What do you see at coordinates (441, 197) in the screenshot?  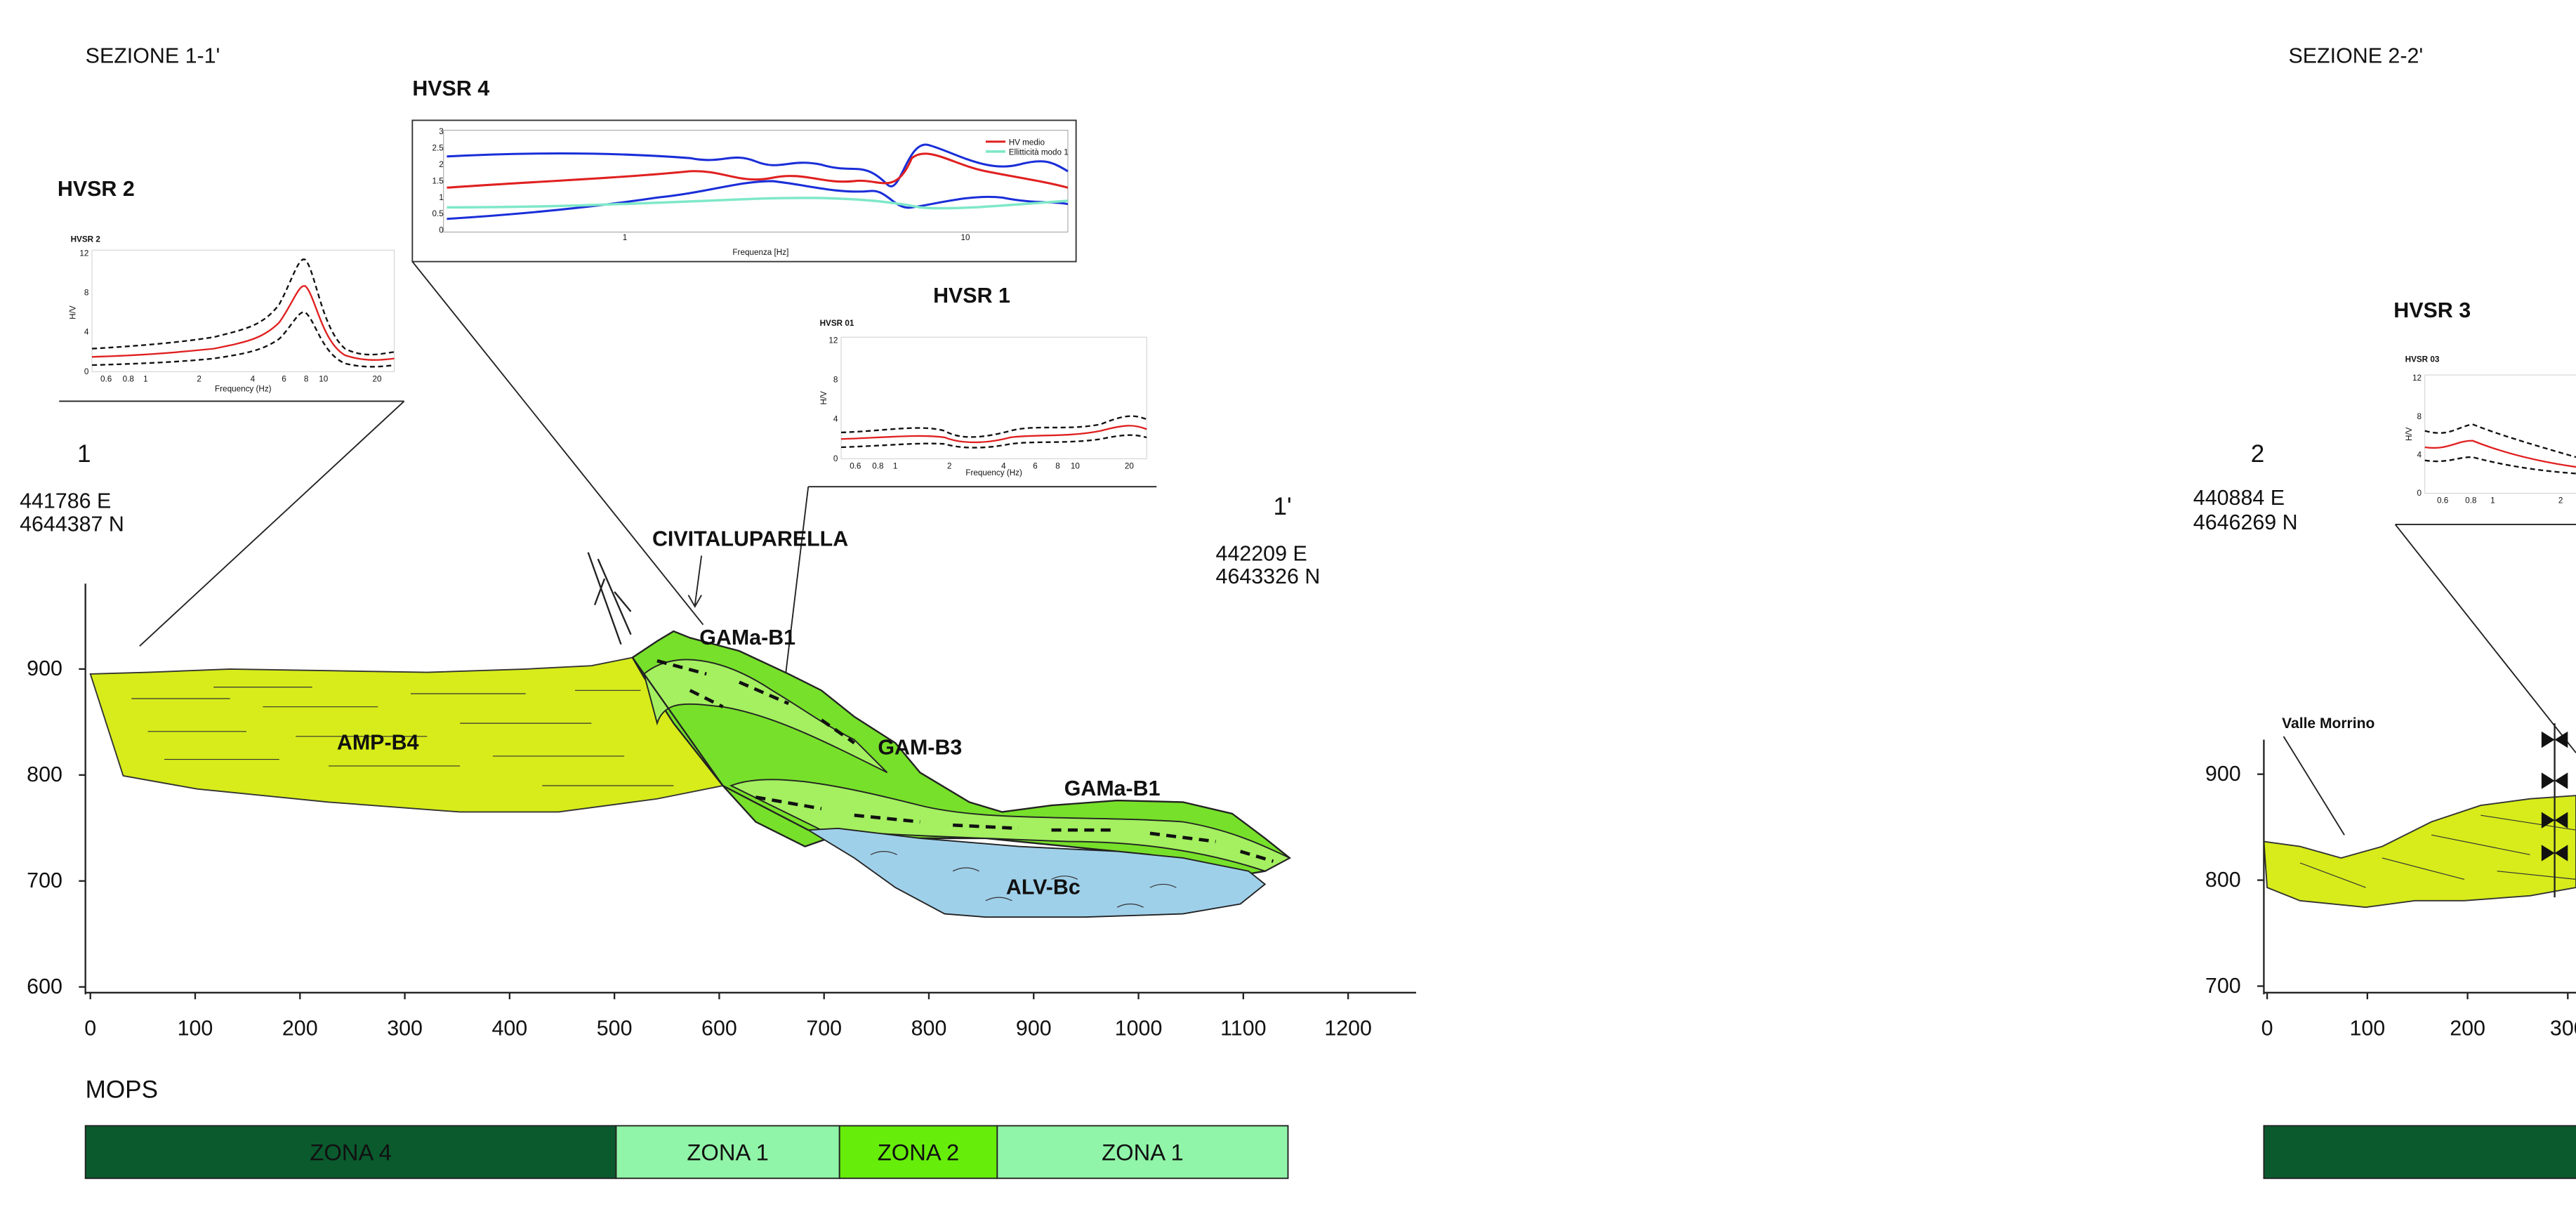 I see `y-tick-label: 1` at bounding box center [441, 197].